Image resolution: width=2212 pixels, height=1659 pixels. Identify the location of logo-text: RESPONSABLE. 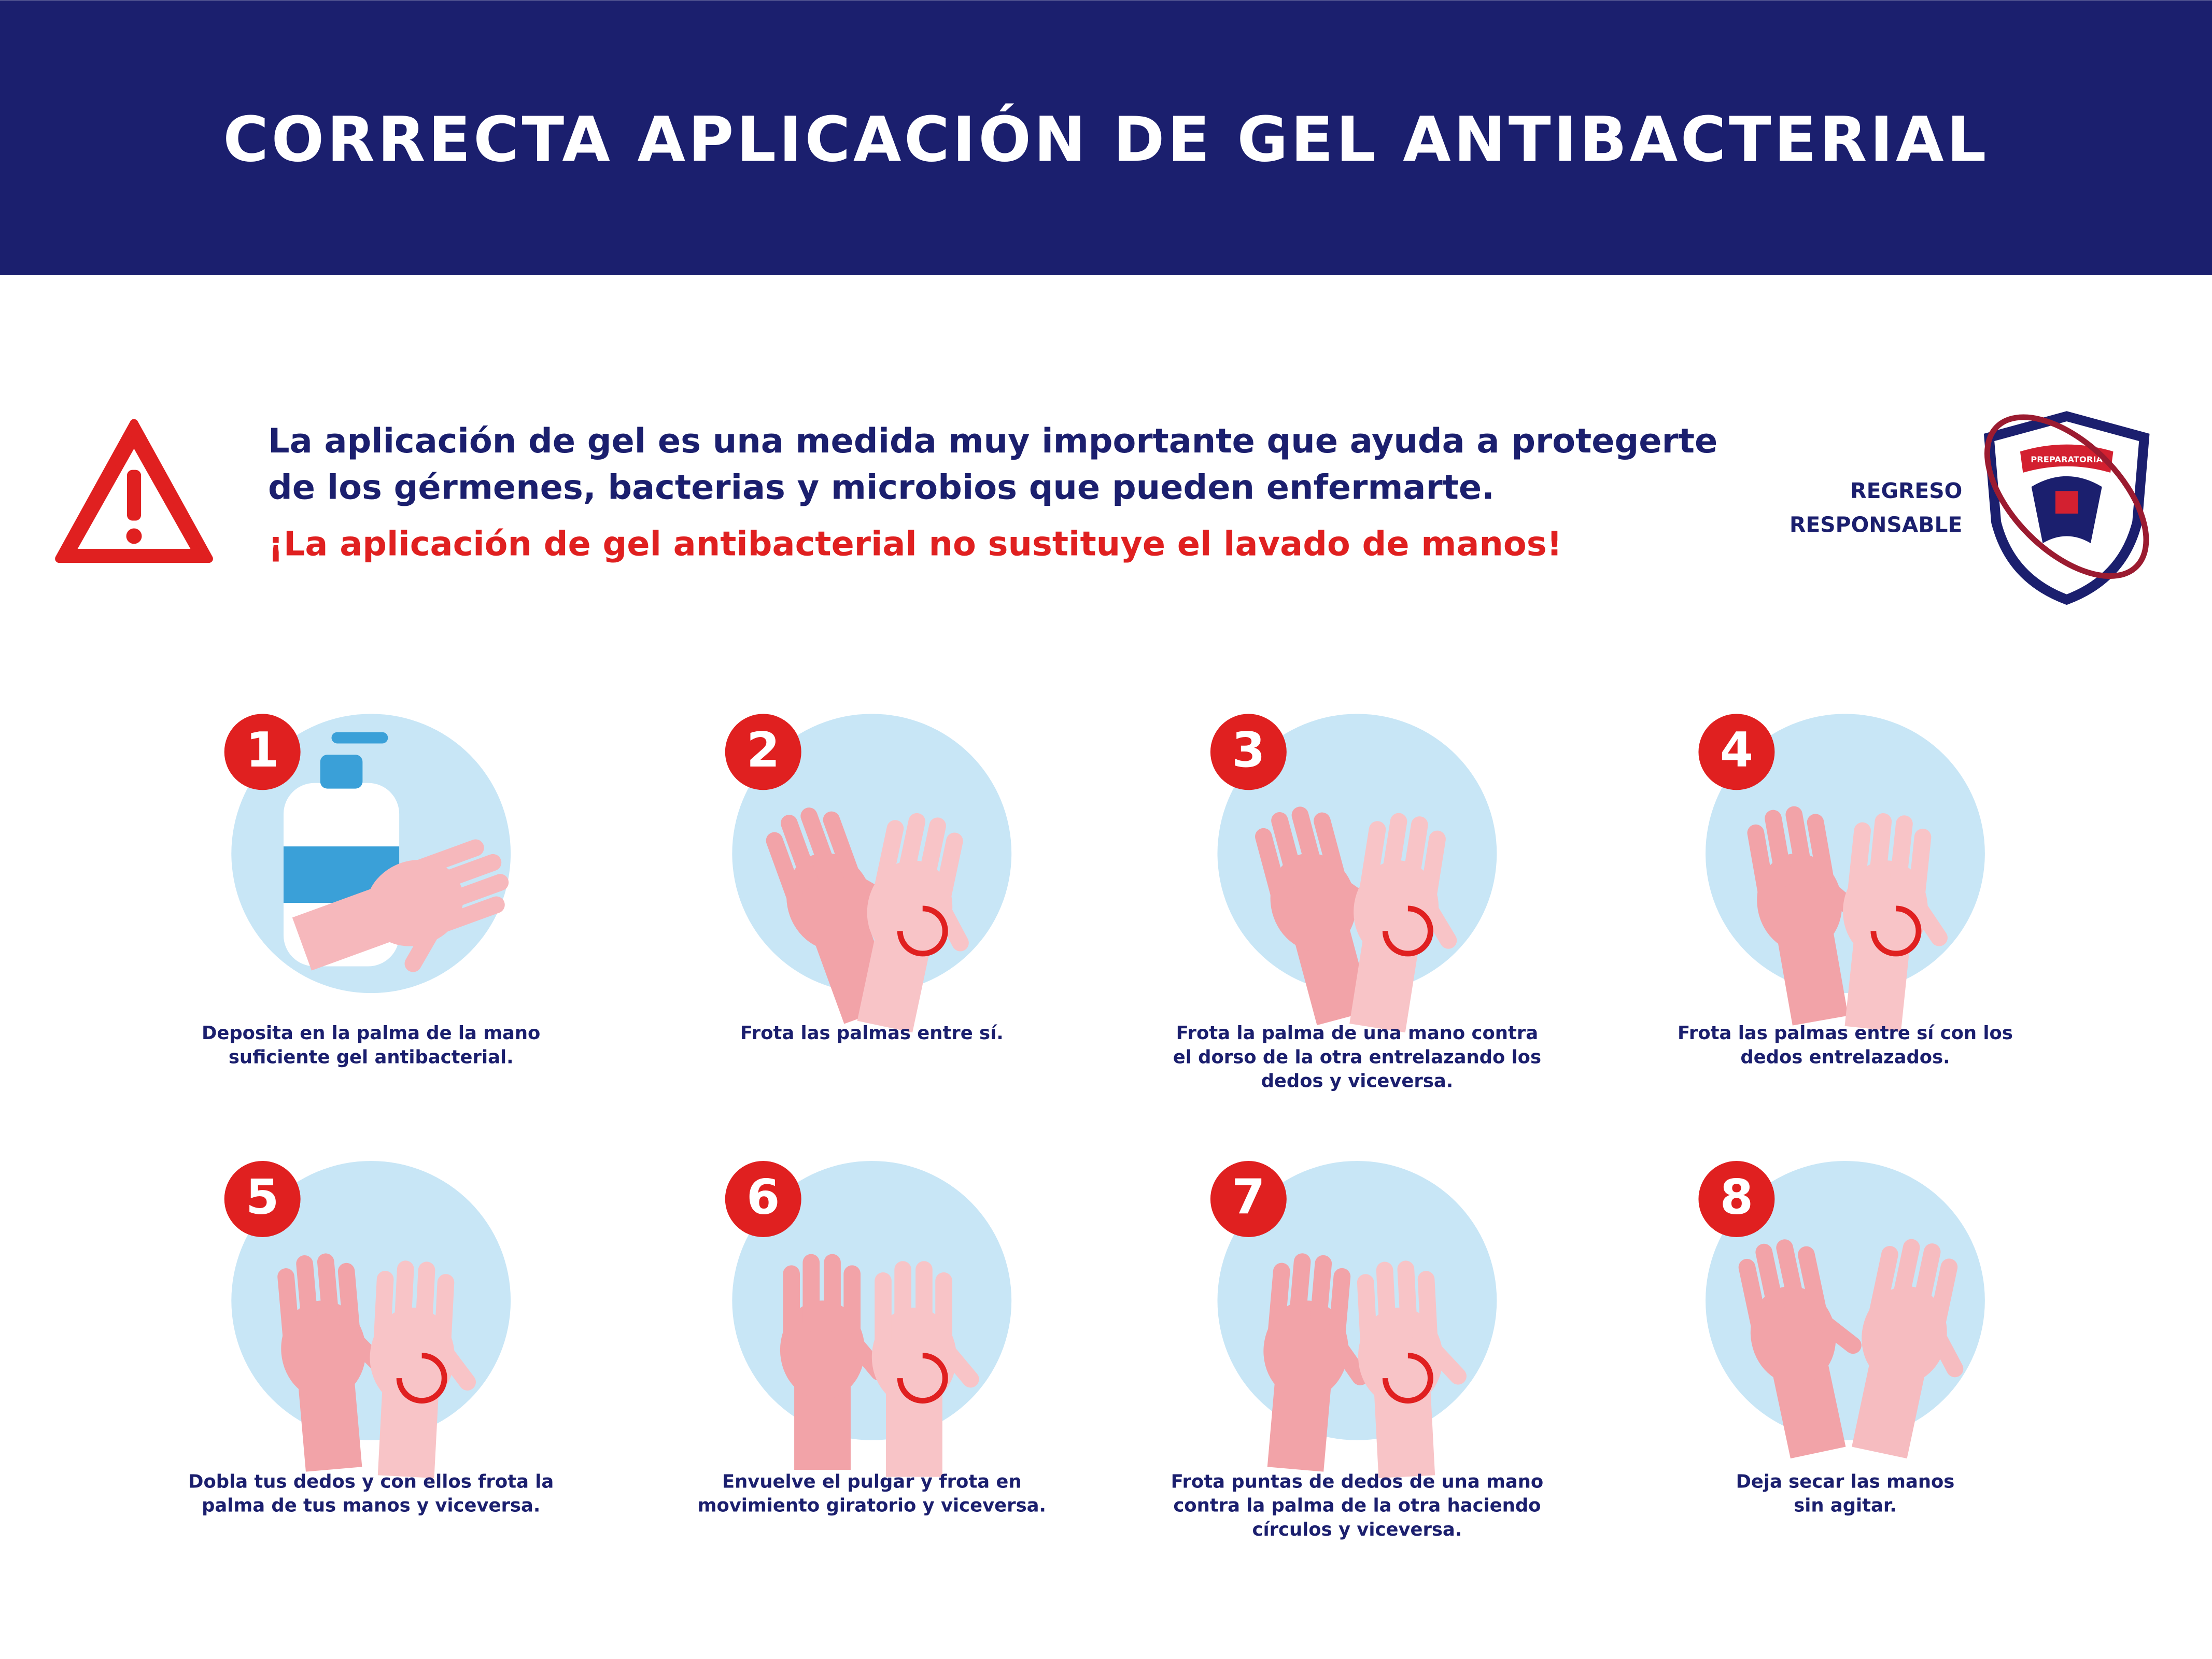
(1876, 524).